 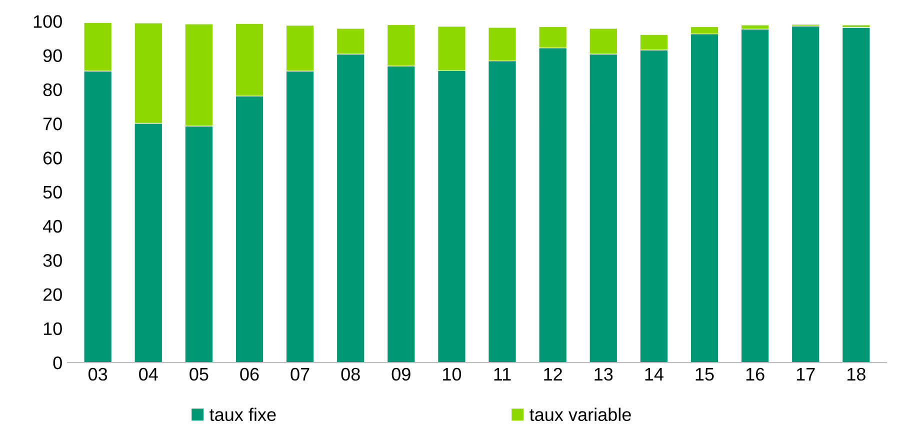 I want to click on y-tick-label: 30, so click(x=52, y=260).